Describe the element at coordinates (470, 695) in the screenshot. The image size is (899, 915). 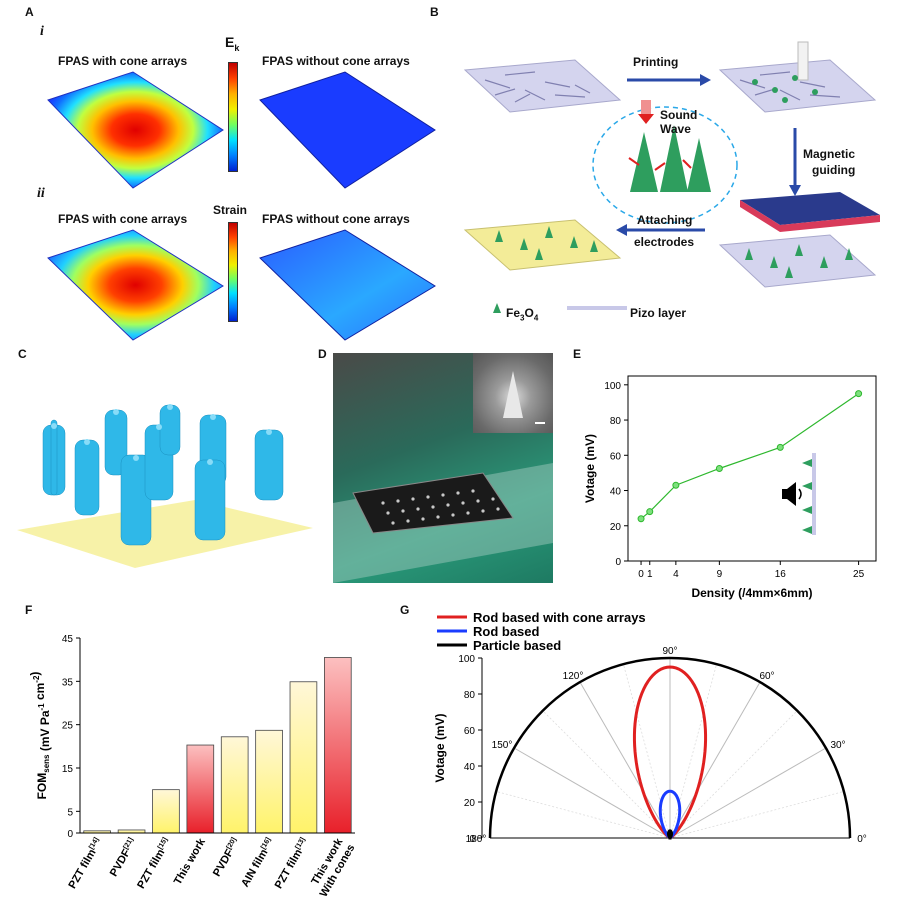
I see `g-rtick-label: 80` at that location.